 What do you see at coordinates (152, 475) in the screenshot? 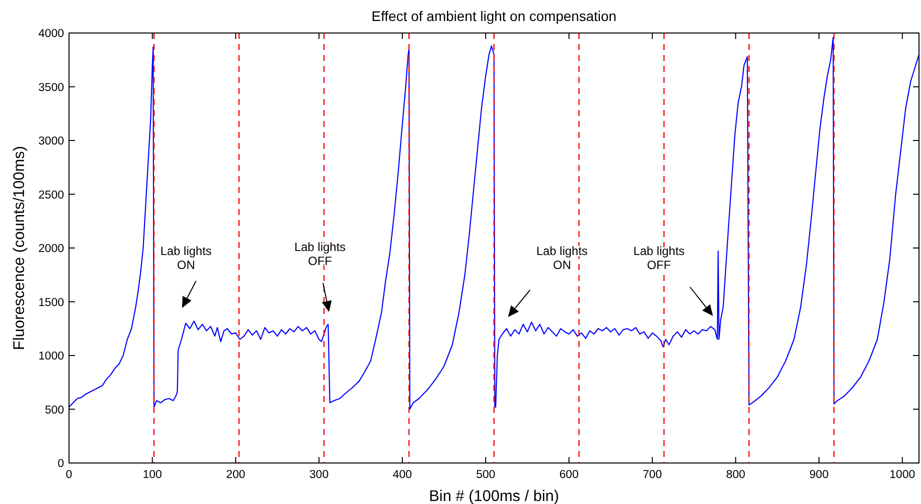
I see `x-tick-label: 100` at bounding box center [152, 475].